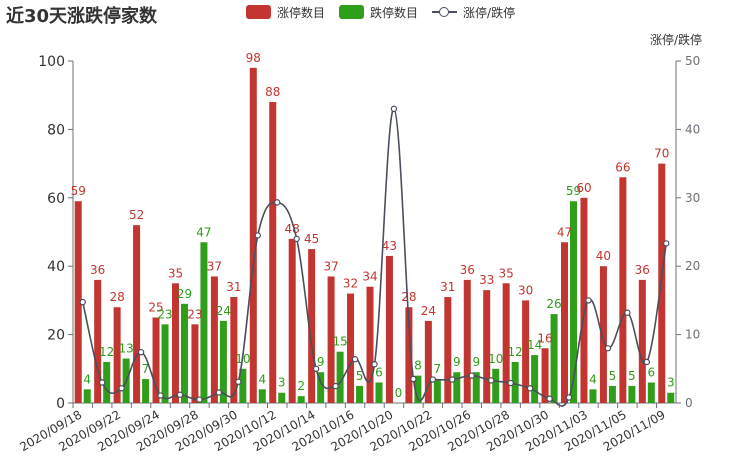 Image resolution: width=750 pixels, height=463 pixels. Describe the element at coordinates (155, 308) in the screenshot. I see `bar-up-label: 25` at that location.